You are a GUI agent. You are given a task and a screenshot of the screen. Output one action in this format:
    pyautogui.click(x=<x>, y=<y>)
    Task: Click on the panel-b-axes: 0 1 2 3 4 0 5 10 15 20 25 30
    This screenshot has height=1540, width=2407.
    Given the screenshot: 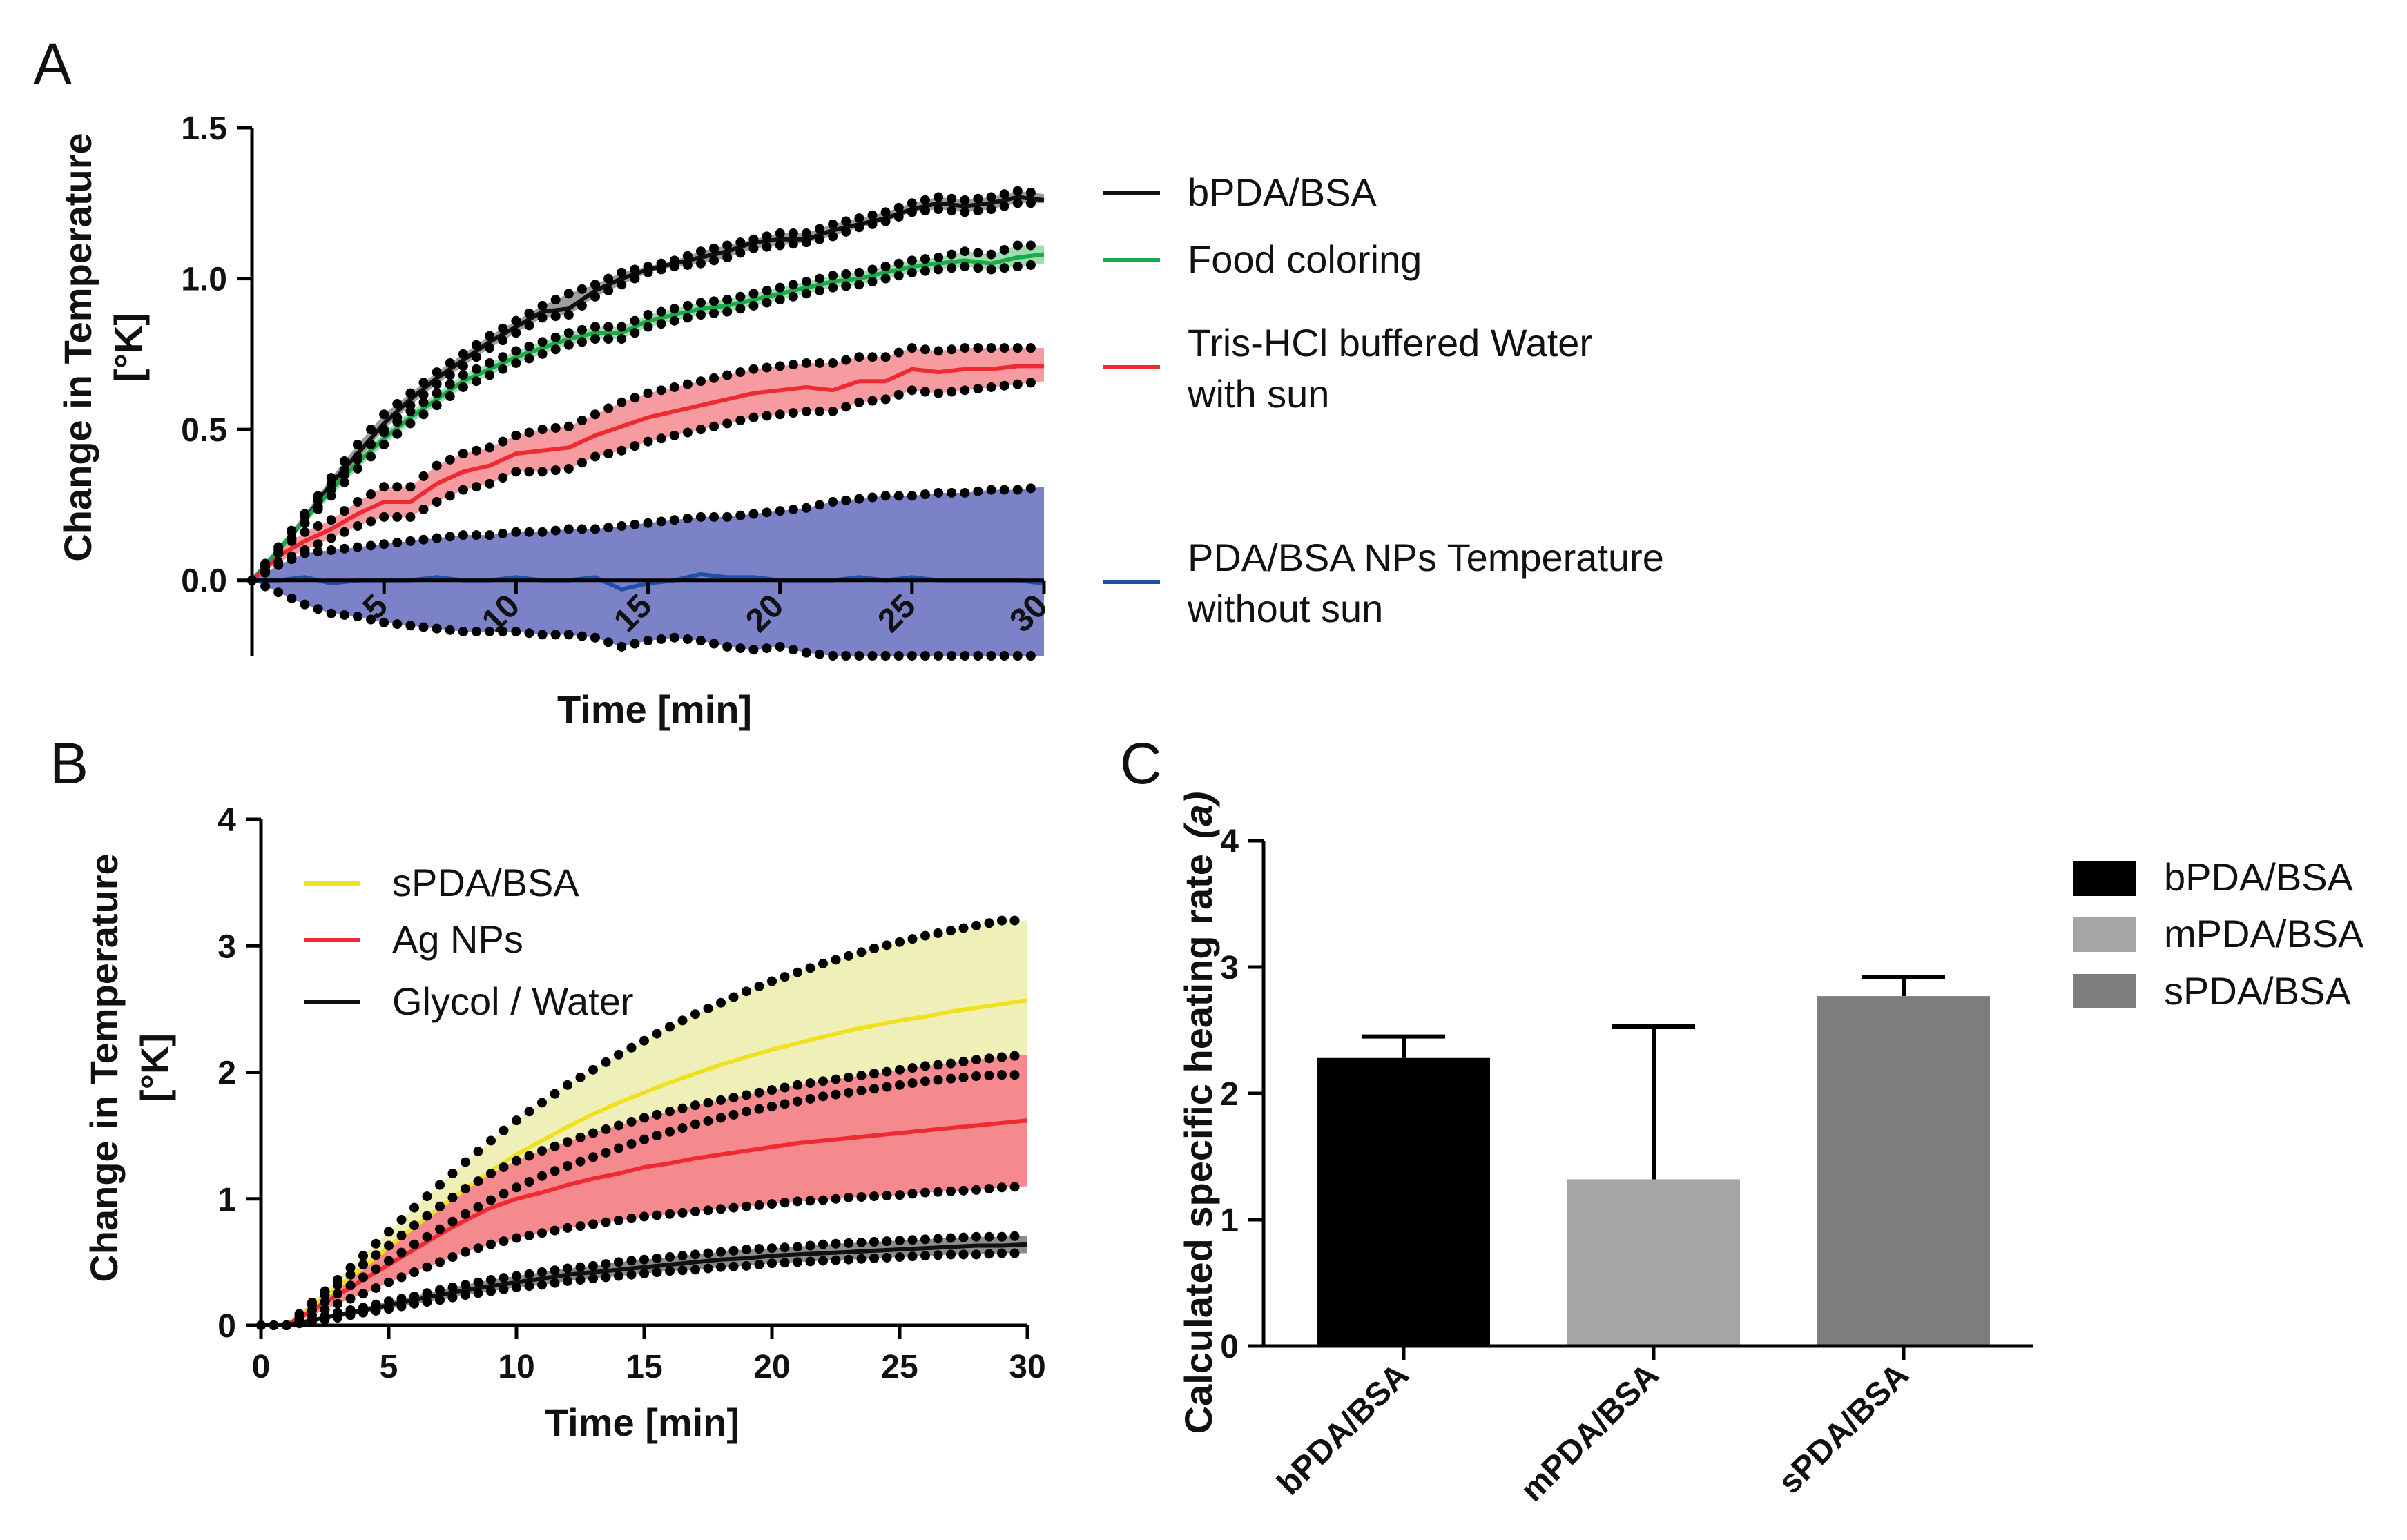 What is the action you would take?
    pyautogui.click(x=631, y=1093)
    